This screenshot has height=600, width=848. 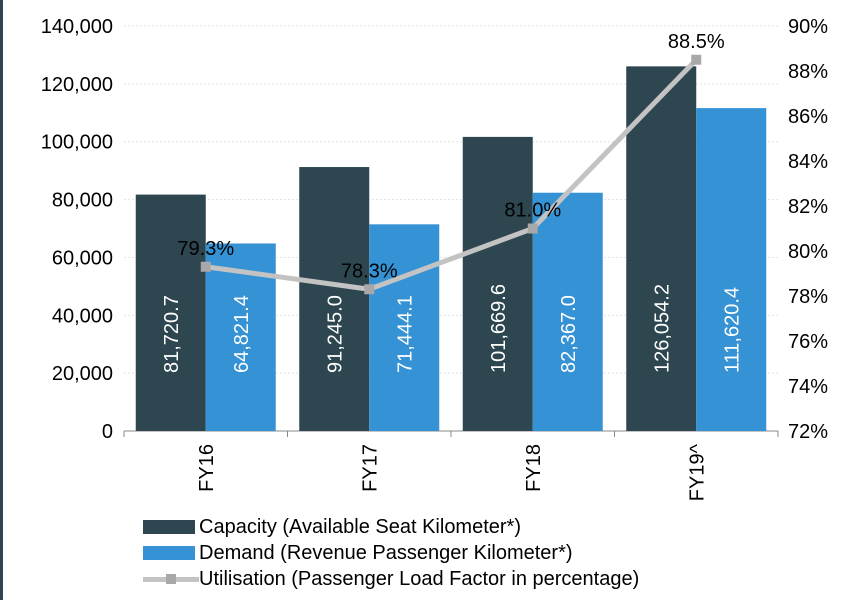 I want to click on y-right-tick-label: 72%, so click(x=808, y=432).